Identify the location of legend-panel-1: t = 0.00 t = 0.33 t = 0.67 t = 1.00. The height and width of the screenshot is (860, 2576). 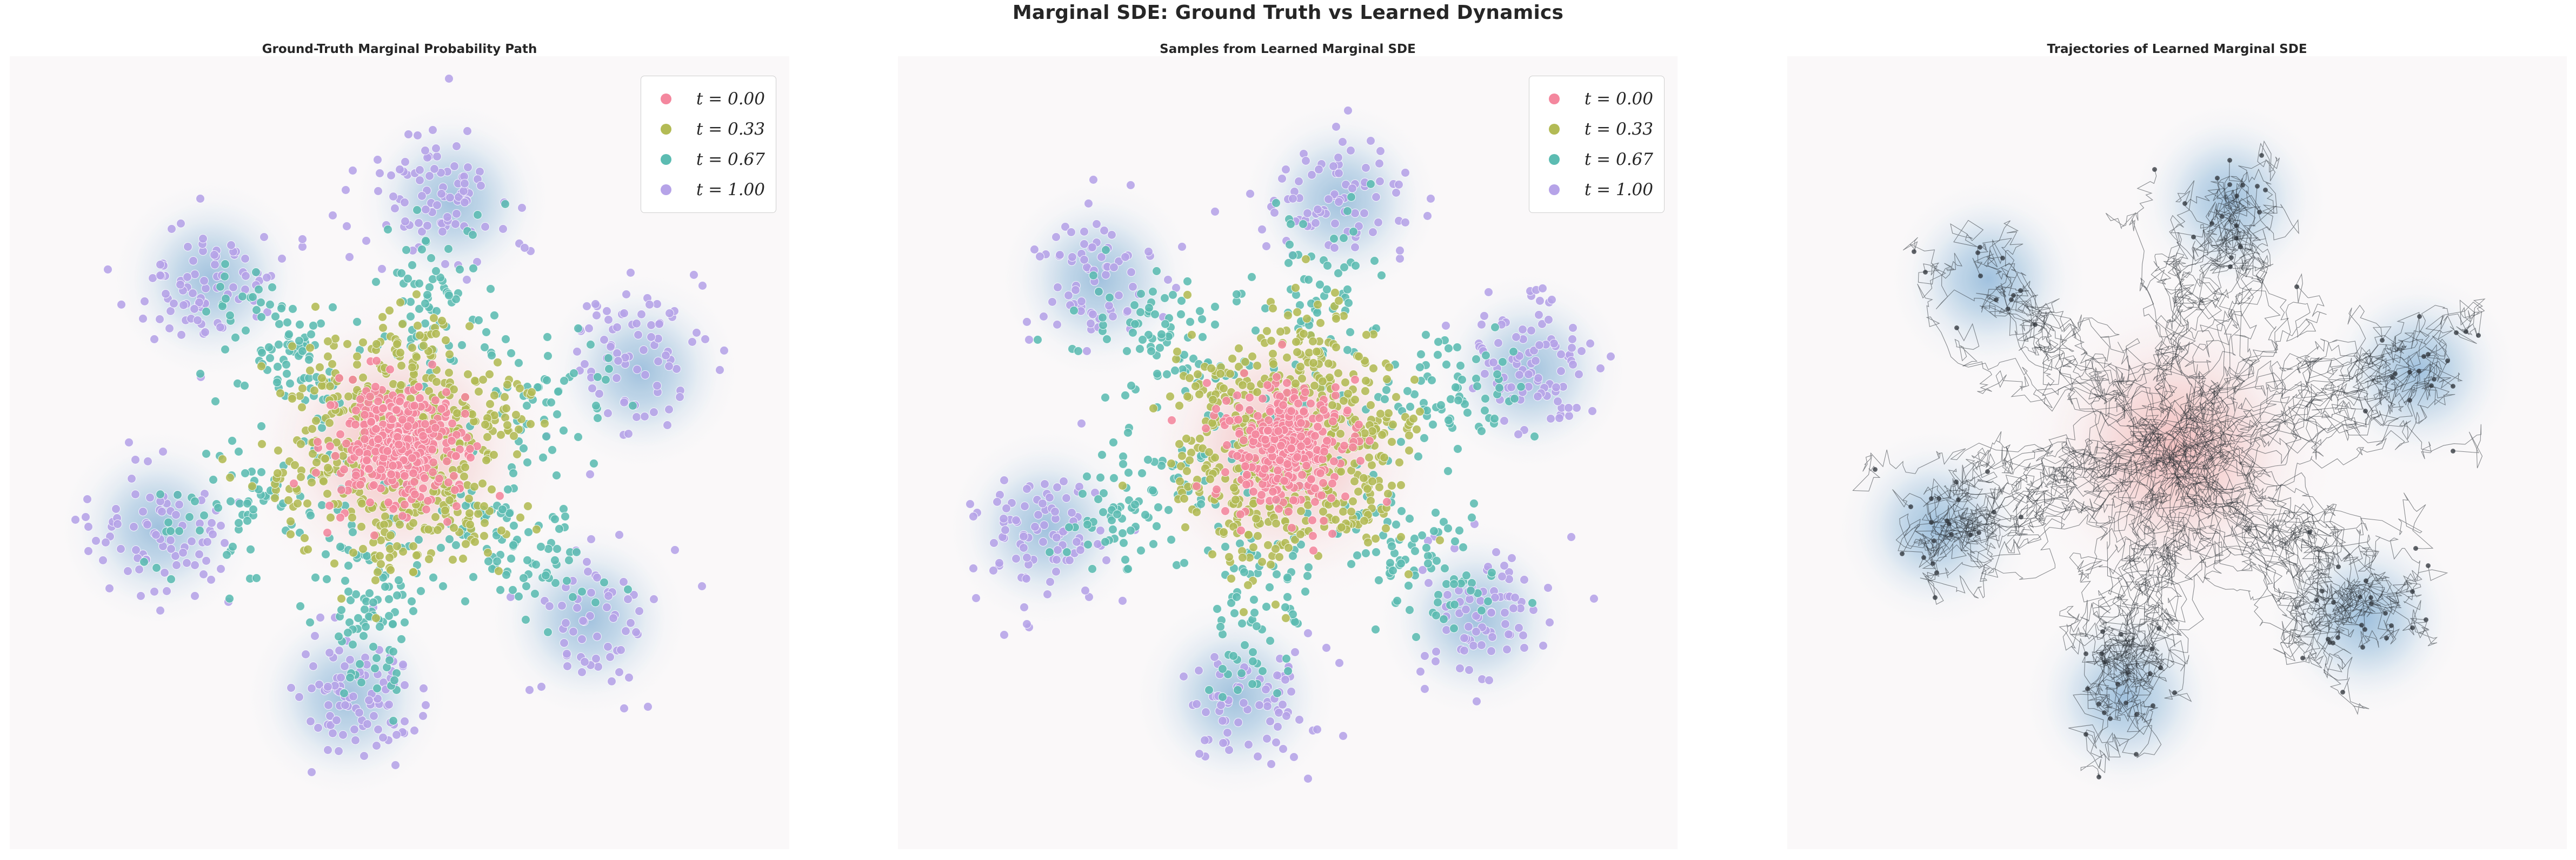
(708, 144).